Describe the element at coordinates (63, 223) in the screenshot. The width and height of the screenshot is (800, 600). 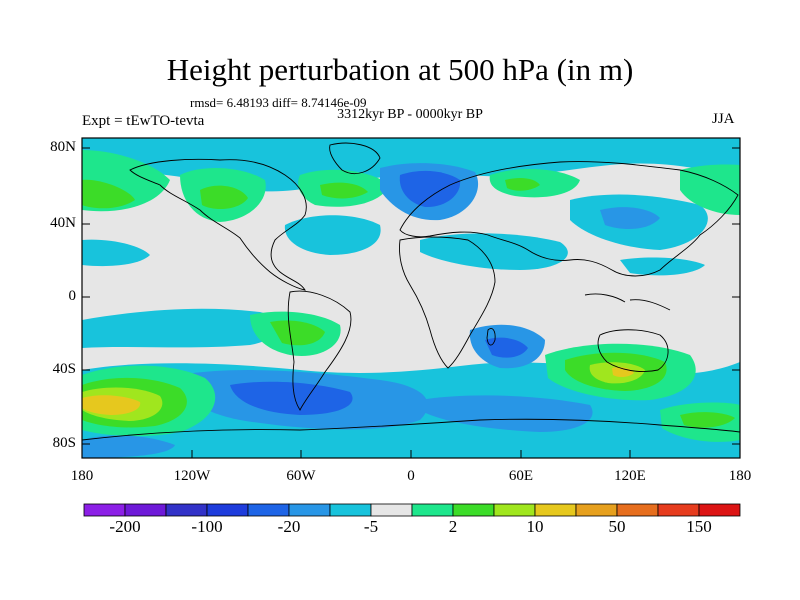
I see `lat-label-40n: 40N` at that location.